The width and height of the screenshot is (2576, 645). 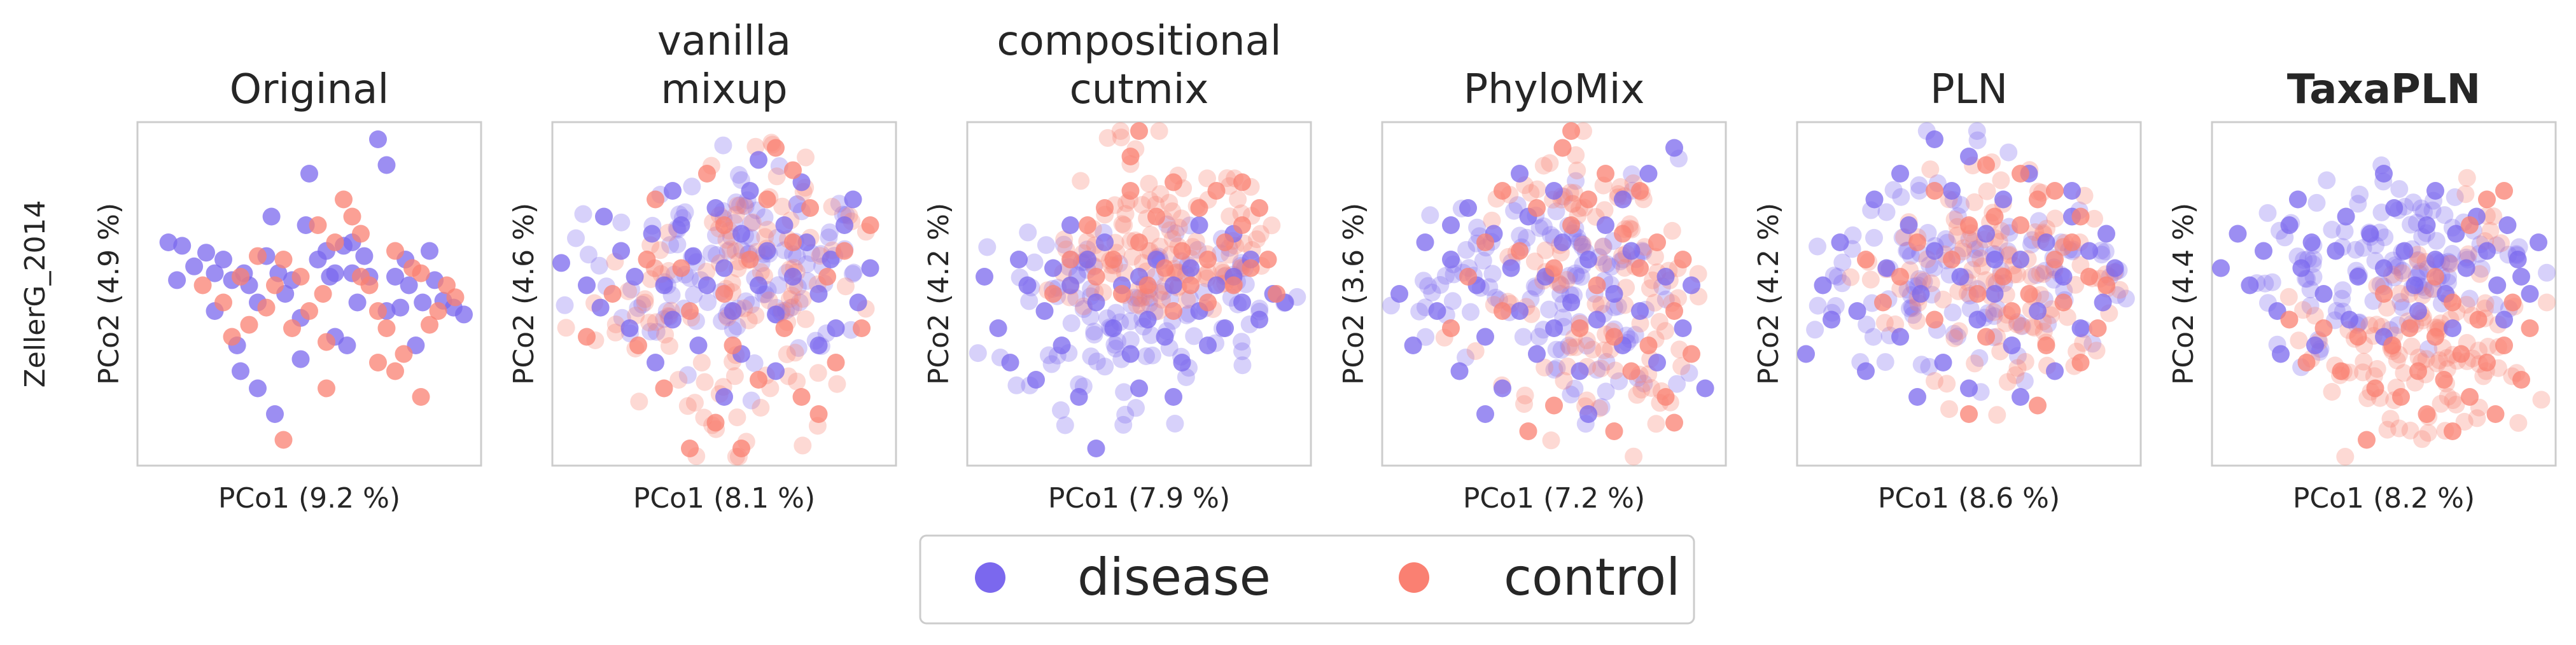 I want to click on legend: disease control, so click(x=1307, y=579).